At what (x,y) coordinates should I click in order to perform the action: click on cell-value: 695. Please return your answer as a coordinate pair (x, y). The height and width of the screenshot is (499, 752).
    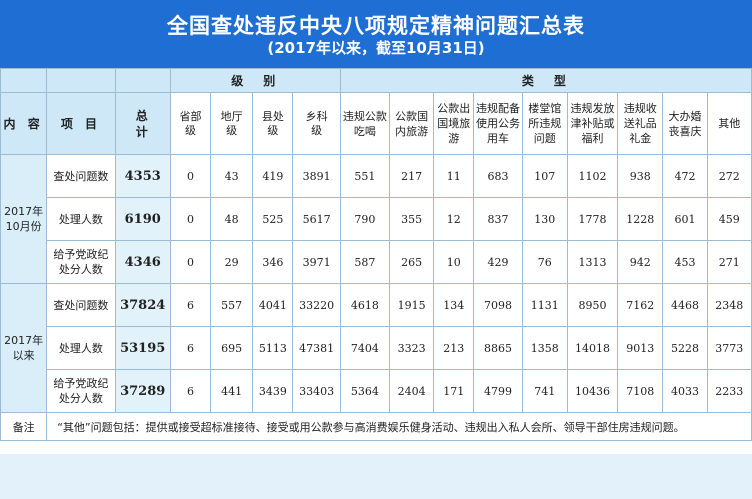
    Looking at the image, I should click on (232, 348).